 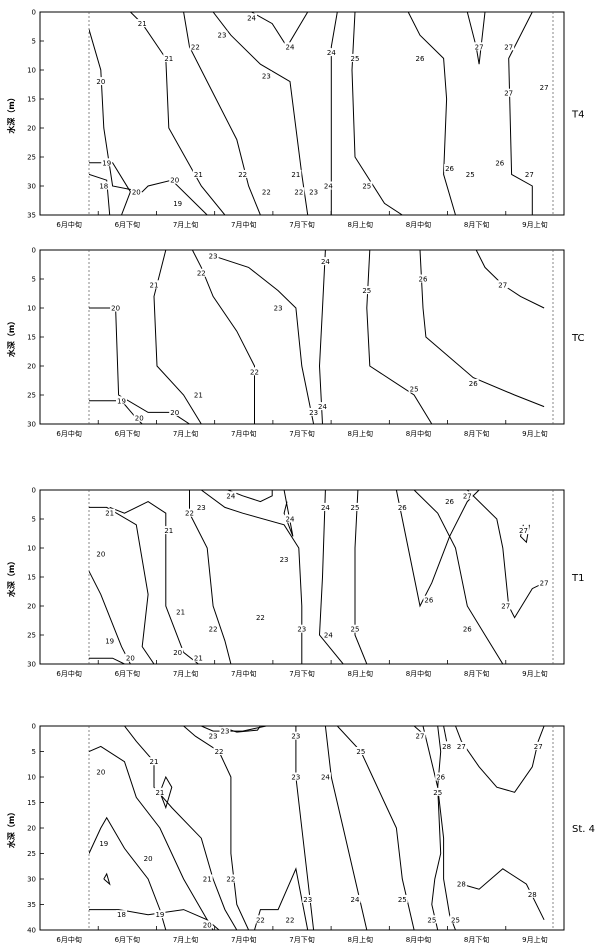 I want to click on y-tick-label: 35, so click(x=31, y=905).